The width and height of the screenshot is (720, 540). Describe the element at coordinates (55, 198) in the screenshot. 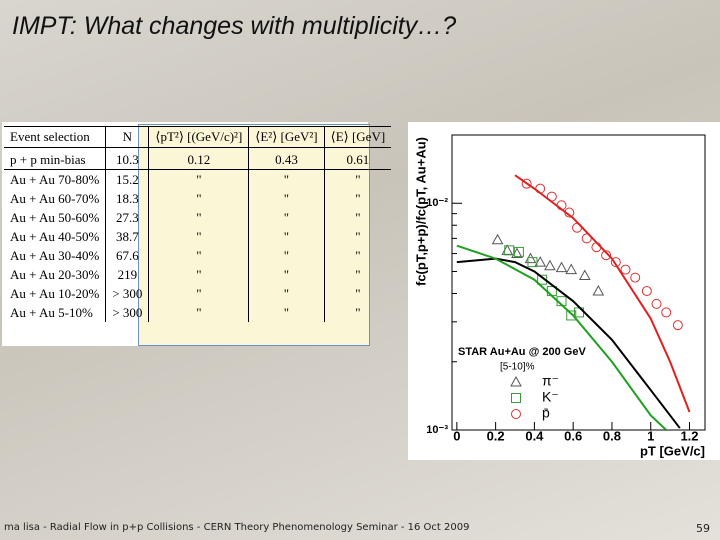

I see `table-cell: Au + Au 60-70%` at that location.